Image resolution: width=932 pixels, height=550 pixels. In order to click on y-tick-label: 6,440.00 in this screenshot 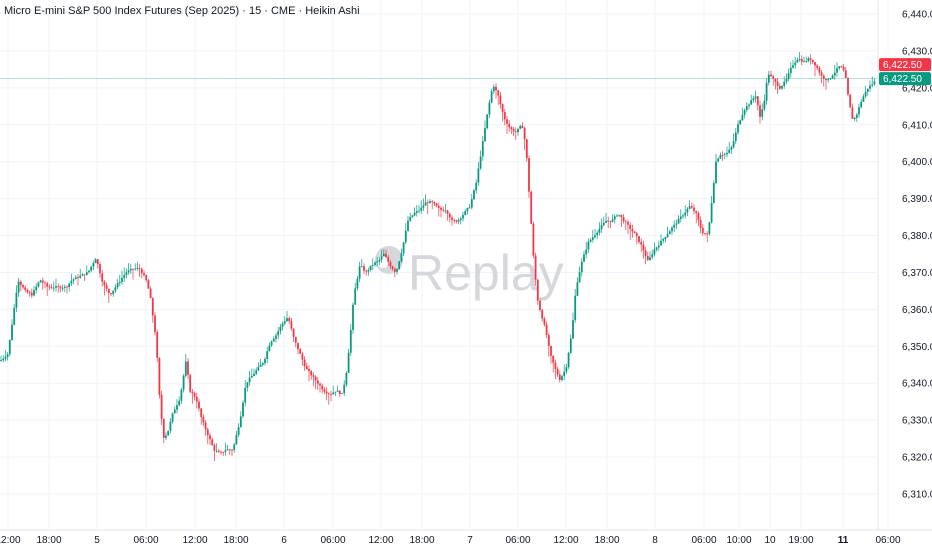, I will do `click(917, 15)`.